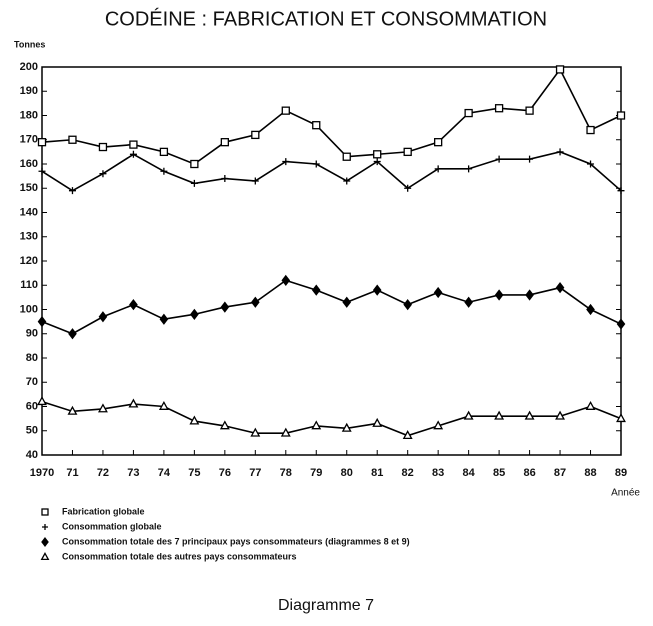  What do you see at coordinates (529, 473) in the screenshot?
I see `x-tick-label: 86` at bounding box center [529, 473].